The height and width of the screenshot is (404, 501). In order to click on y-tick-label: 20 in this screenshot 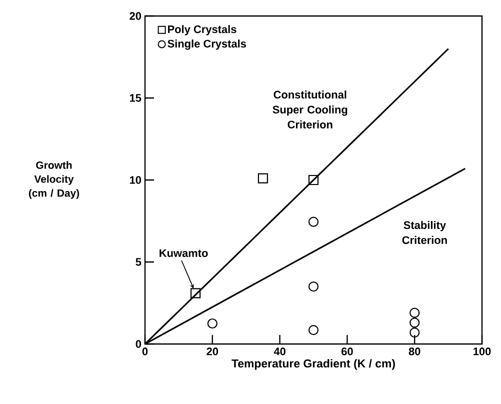, I will do `click(136, 16)`.